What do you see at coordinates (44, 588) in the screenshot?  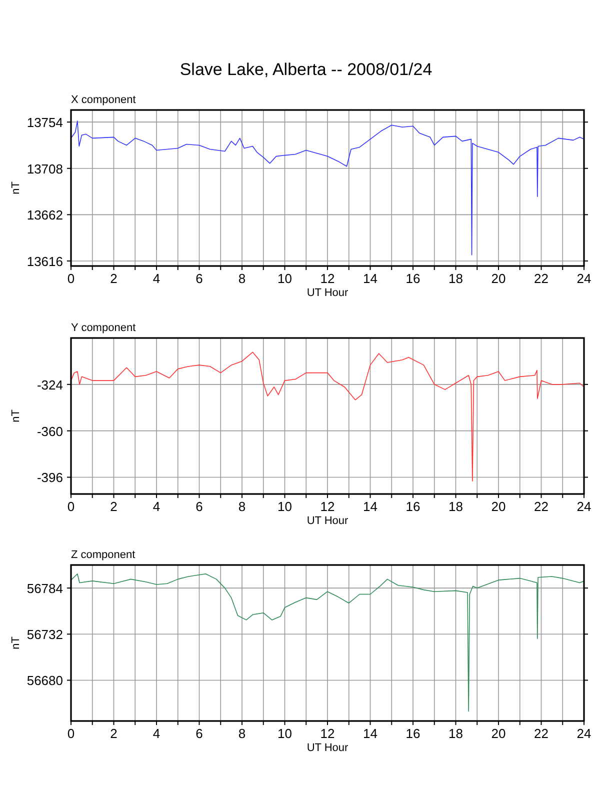 I see `y-tick-label: 56784` at bounding box center [44, 588].